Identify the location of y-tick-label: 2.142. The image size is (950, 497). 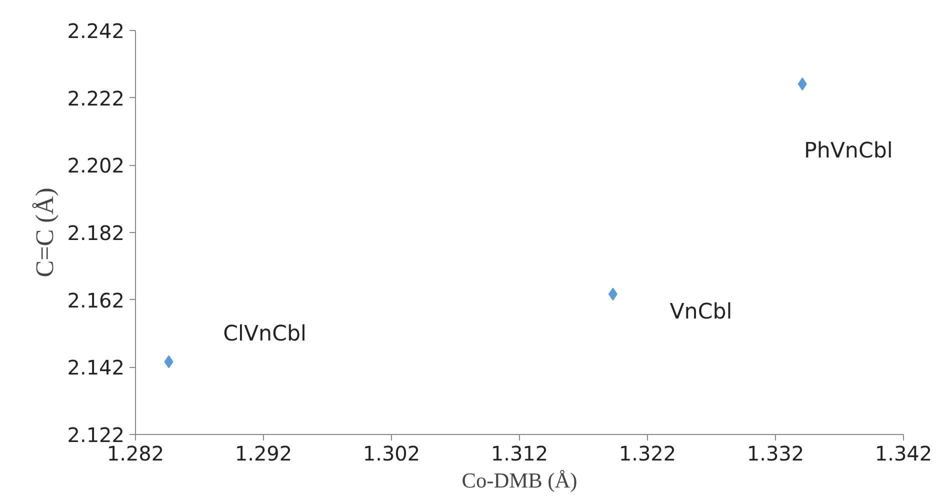
(96, 368).